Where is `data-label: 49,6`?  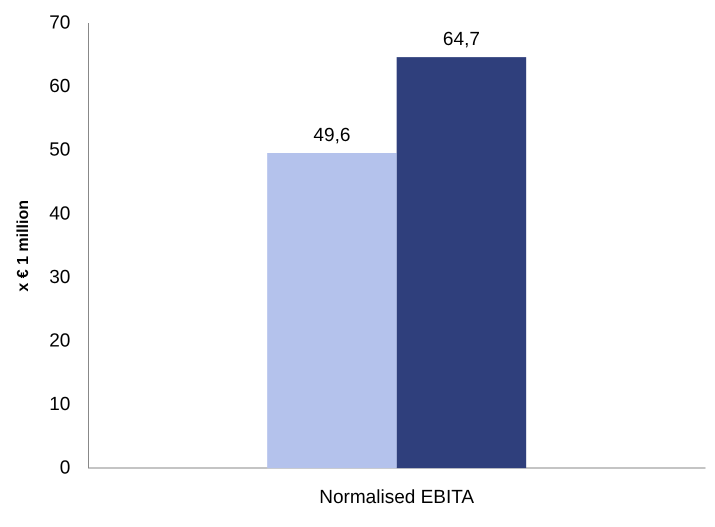
data-label: 49,6 is located at coordinates (331, 135).